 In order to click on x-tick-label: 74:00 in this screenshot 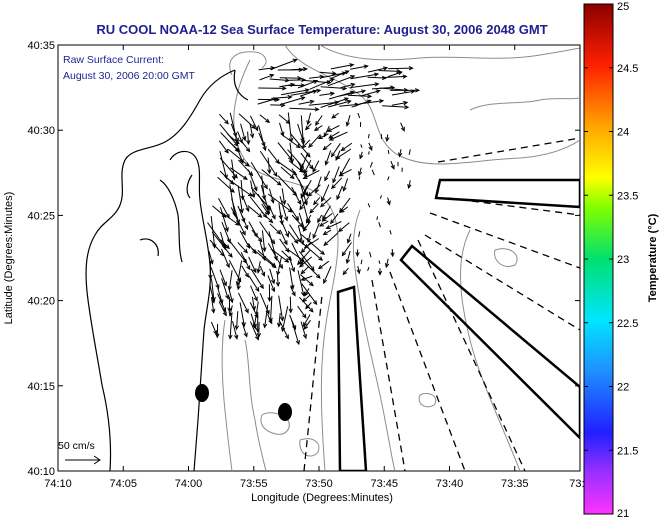, I will do `click(189, 484)`.